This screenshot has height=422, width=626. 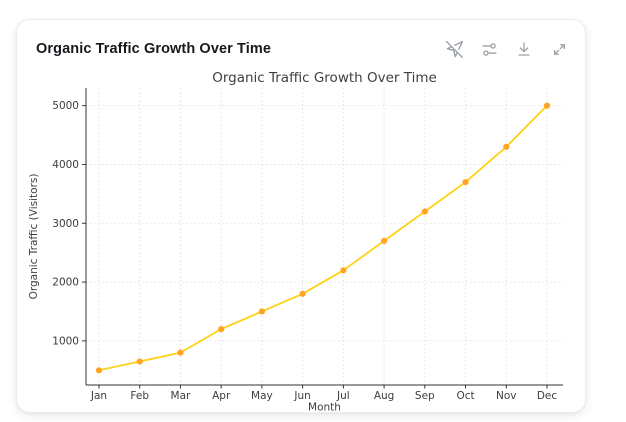 I want to click on expand-glyph, so click(x=559, y=49).